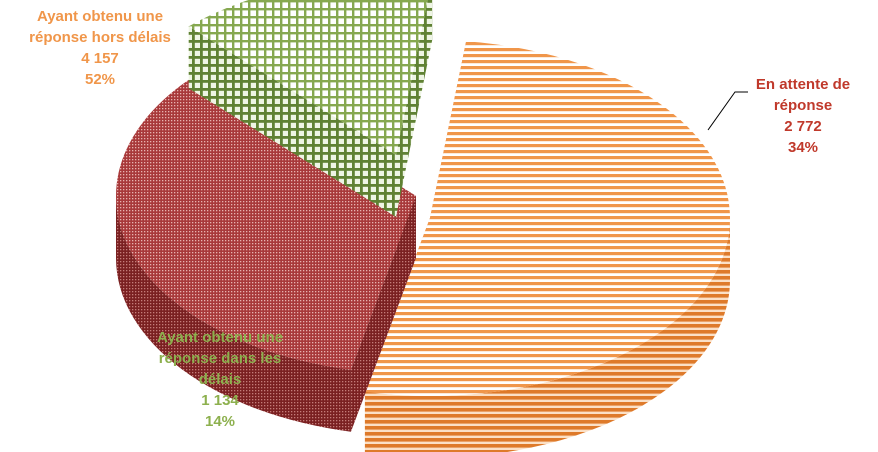 Image resolution: width=878 pixels, height=452 pixels. What do you see at coordinates (803, 105) in the screenshot?
I see `label-line: réponse` at bounding box center [803, 105].